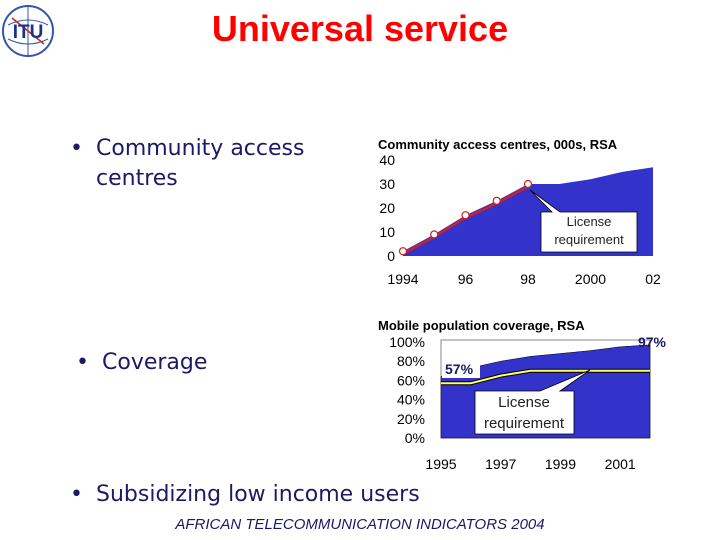 This screenshot has width=720, height=540. Describe the element at coordinates (652, 342) in the screenshot. I see `annotation-97-percent: 97%` at that location.